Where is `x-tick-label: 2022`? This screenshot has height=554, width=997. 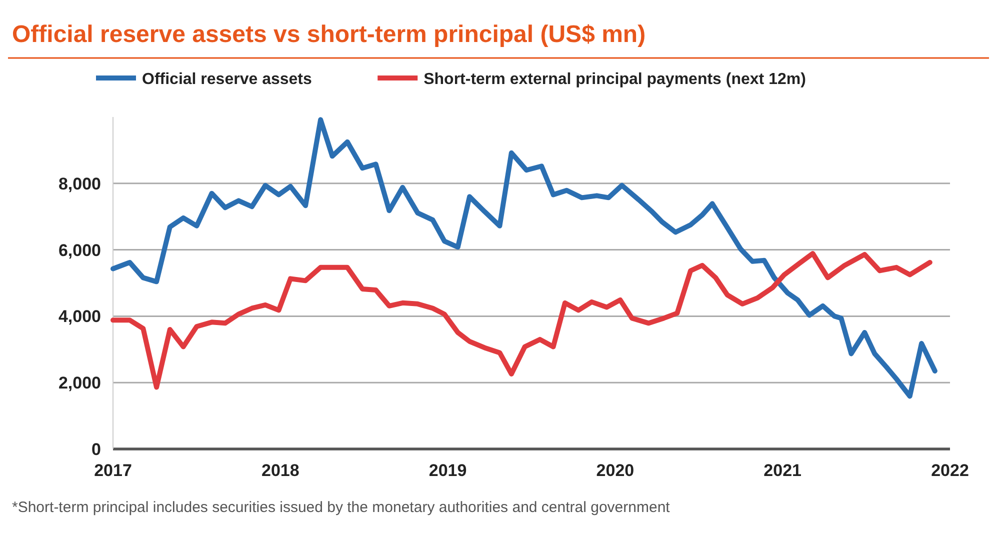
x-tick-label: 2022 is located at coordinates (950, 470).